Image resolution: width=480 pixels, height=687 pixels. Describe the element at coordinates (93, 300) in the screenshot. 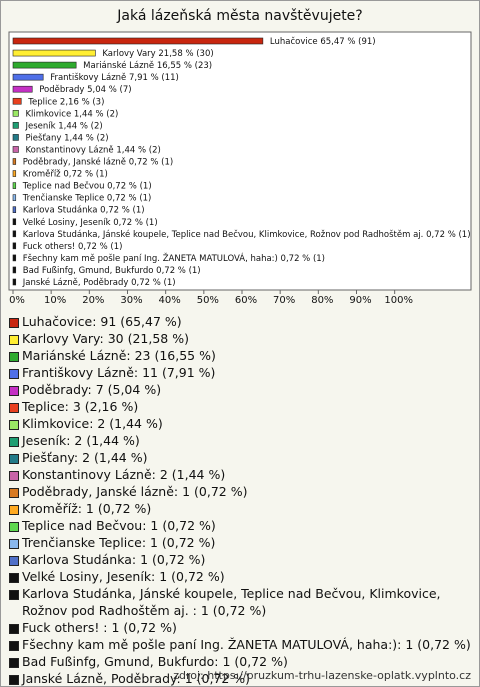

I see `x-tick-label: 20%` at that location.